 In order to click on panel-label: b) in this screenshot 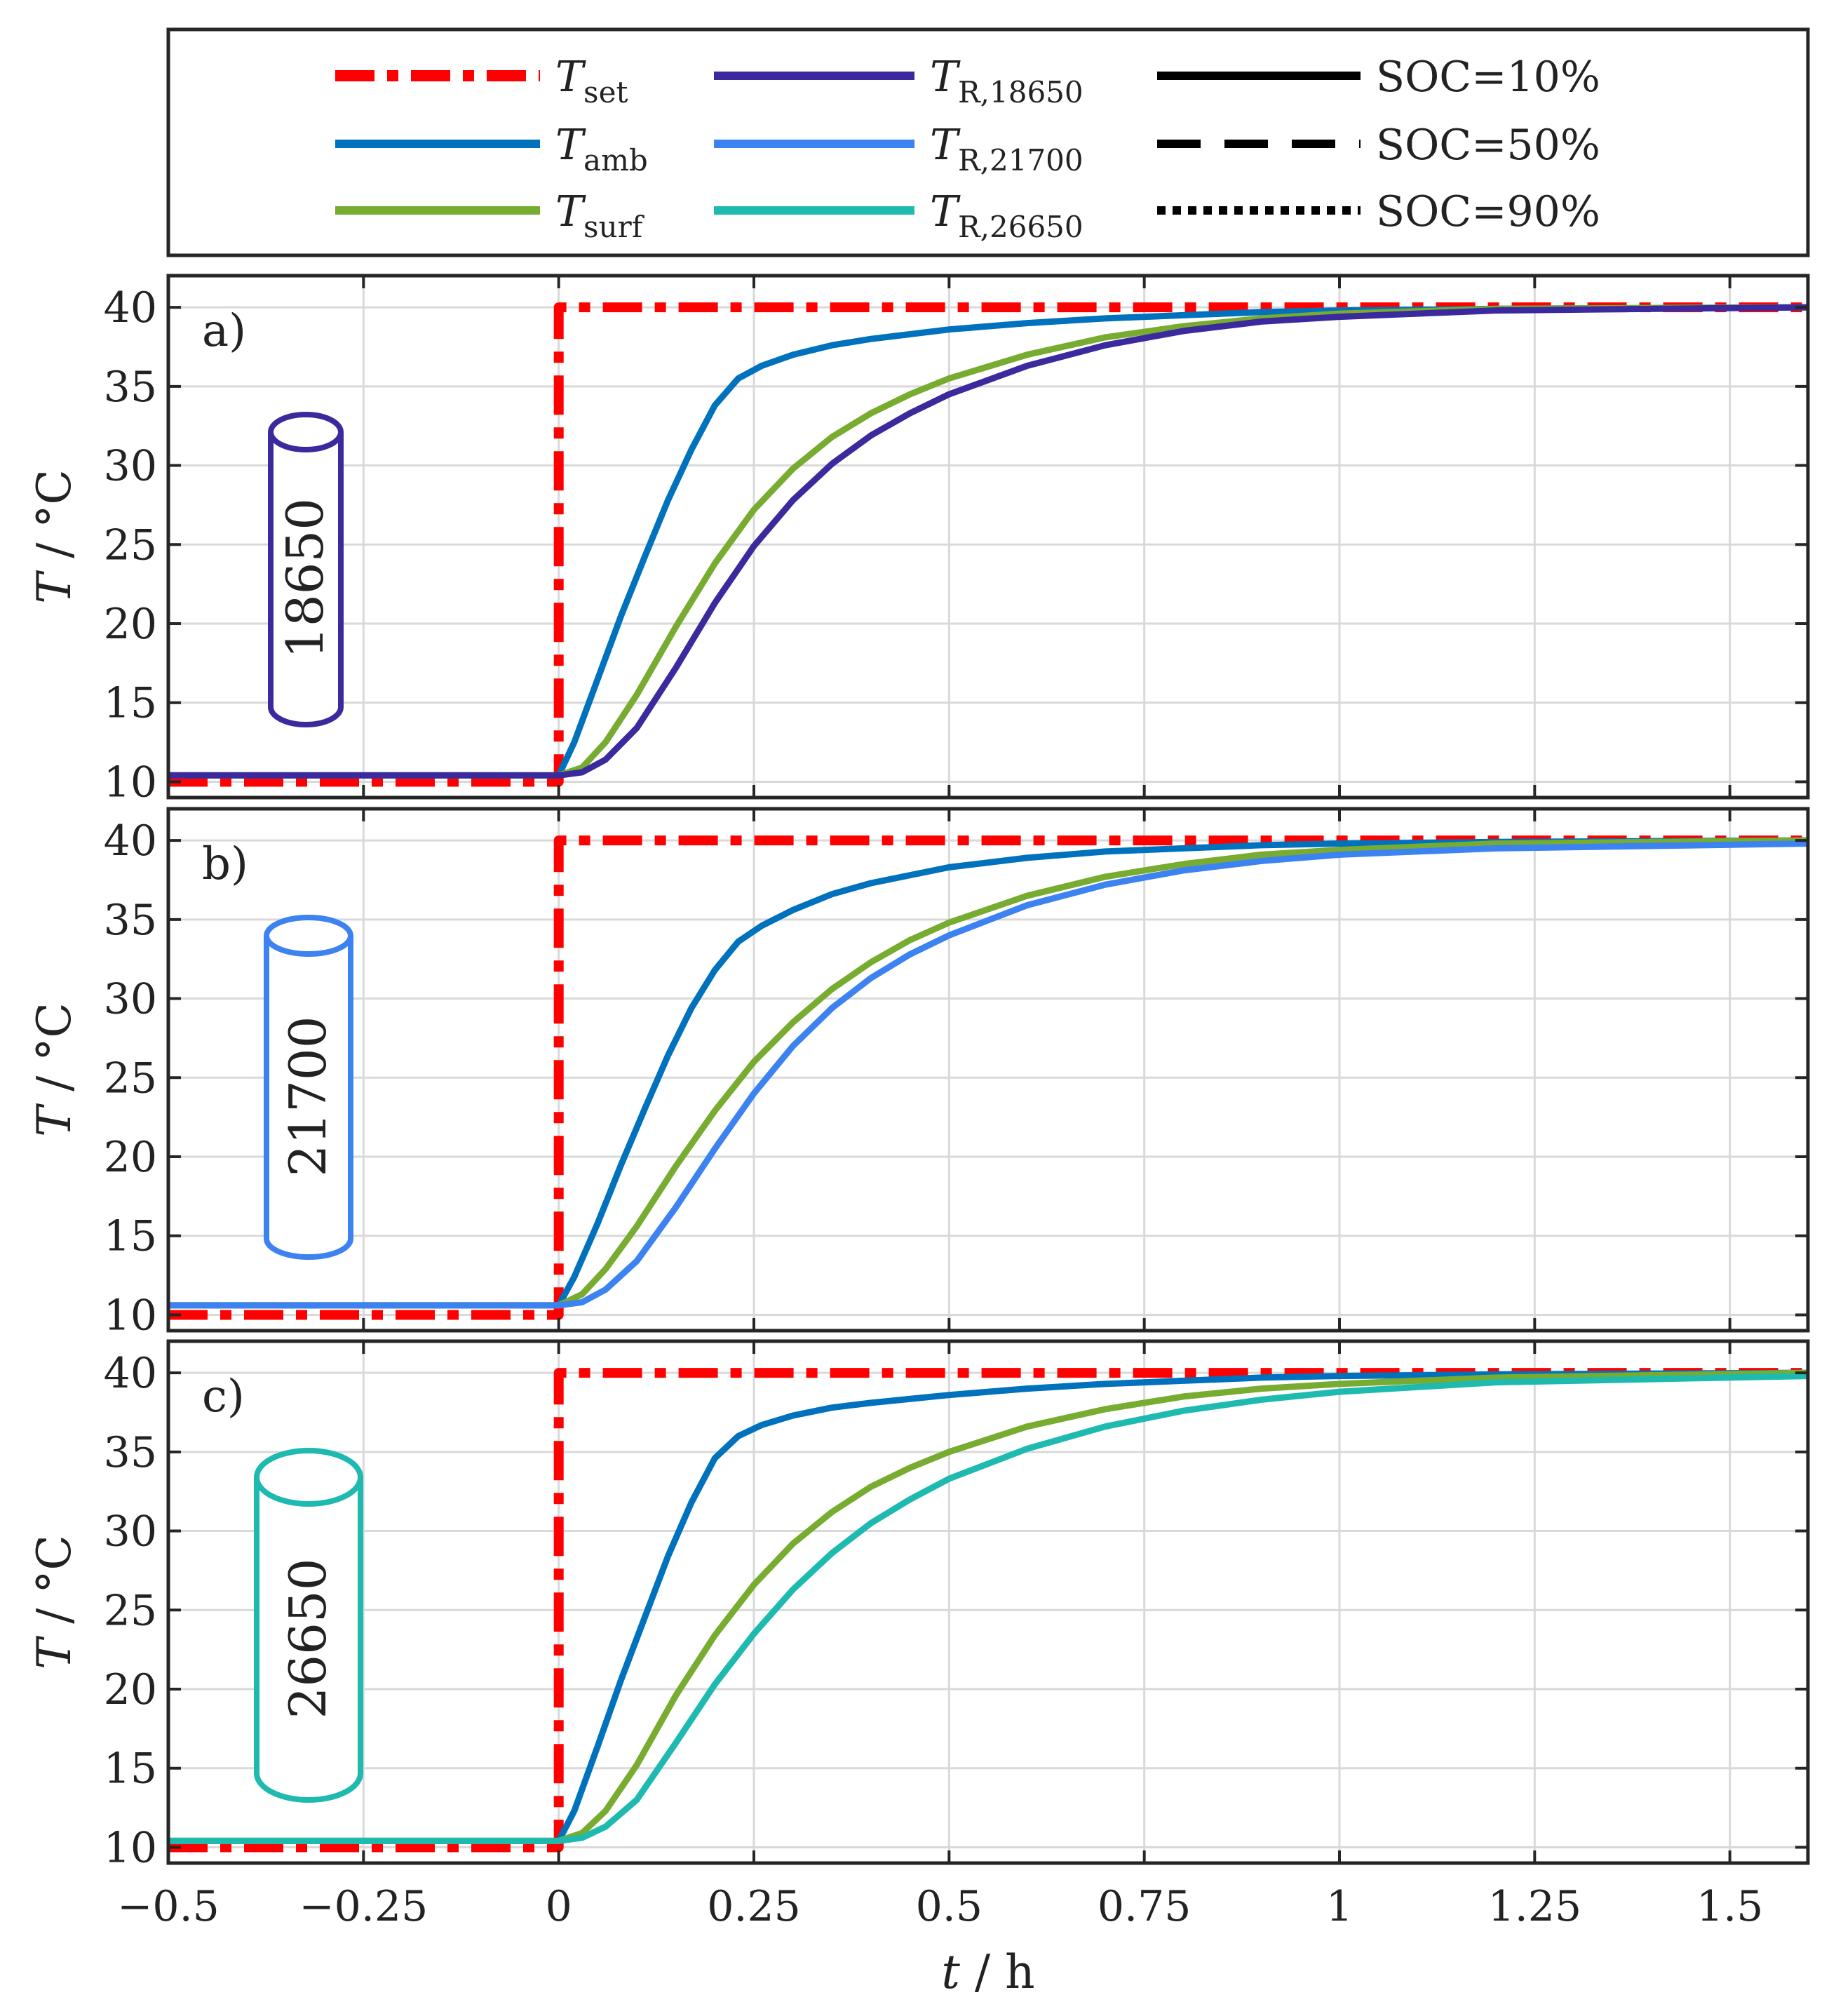, I will do `click(225, 864)`.